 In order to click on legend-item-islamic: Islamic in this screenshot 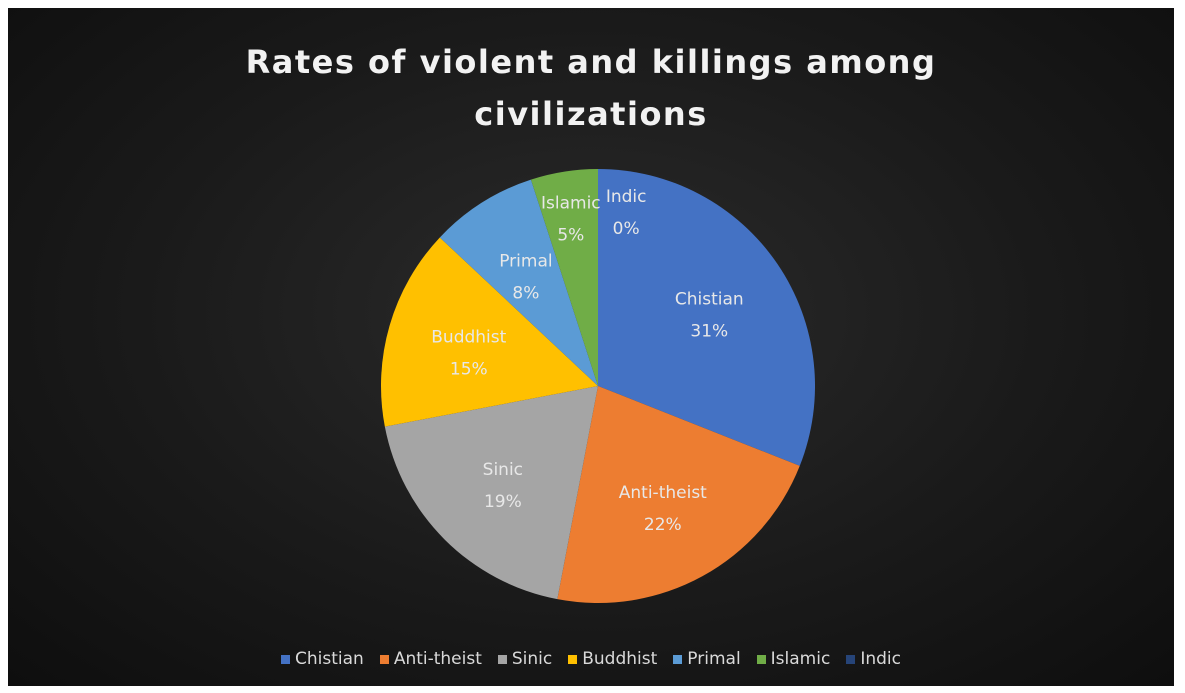, I will do `click(793, 659)`.